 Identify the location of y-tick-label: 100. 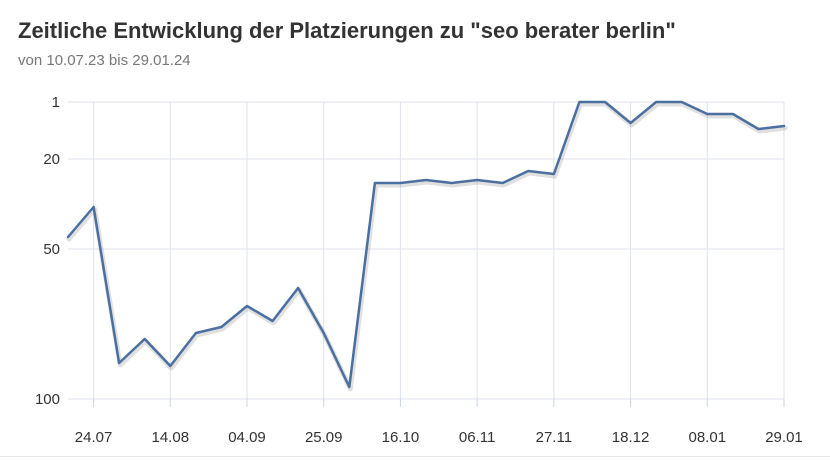
(47, 399).